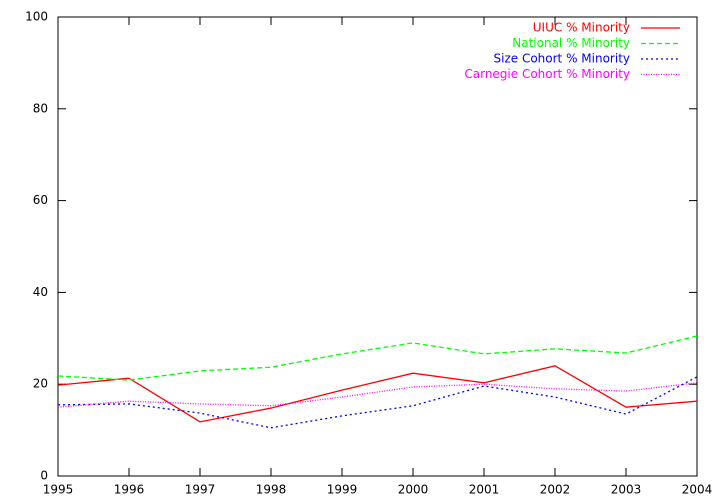  I want to click on x-tick-label: 1999, so click(342, 490).